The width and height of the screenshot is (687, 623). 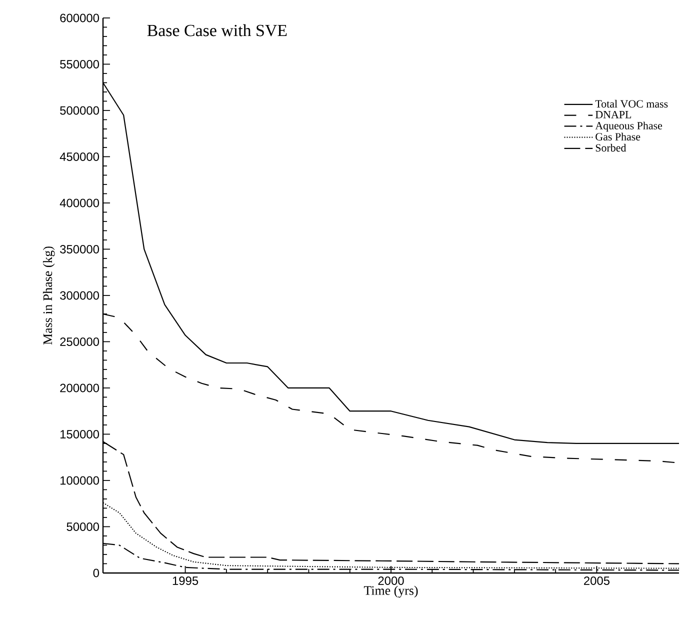 I want to click on x-axis-title: Time (yrs), so click(x=391, y=592).